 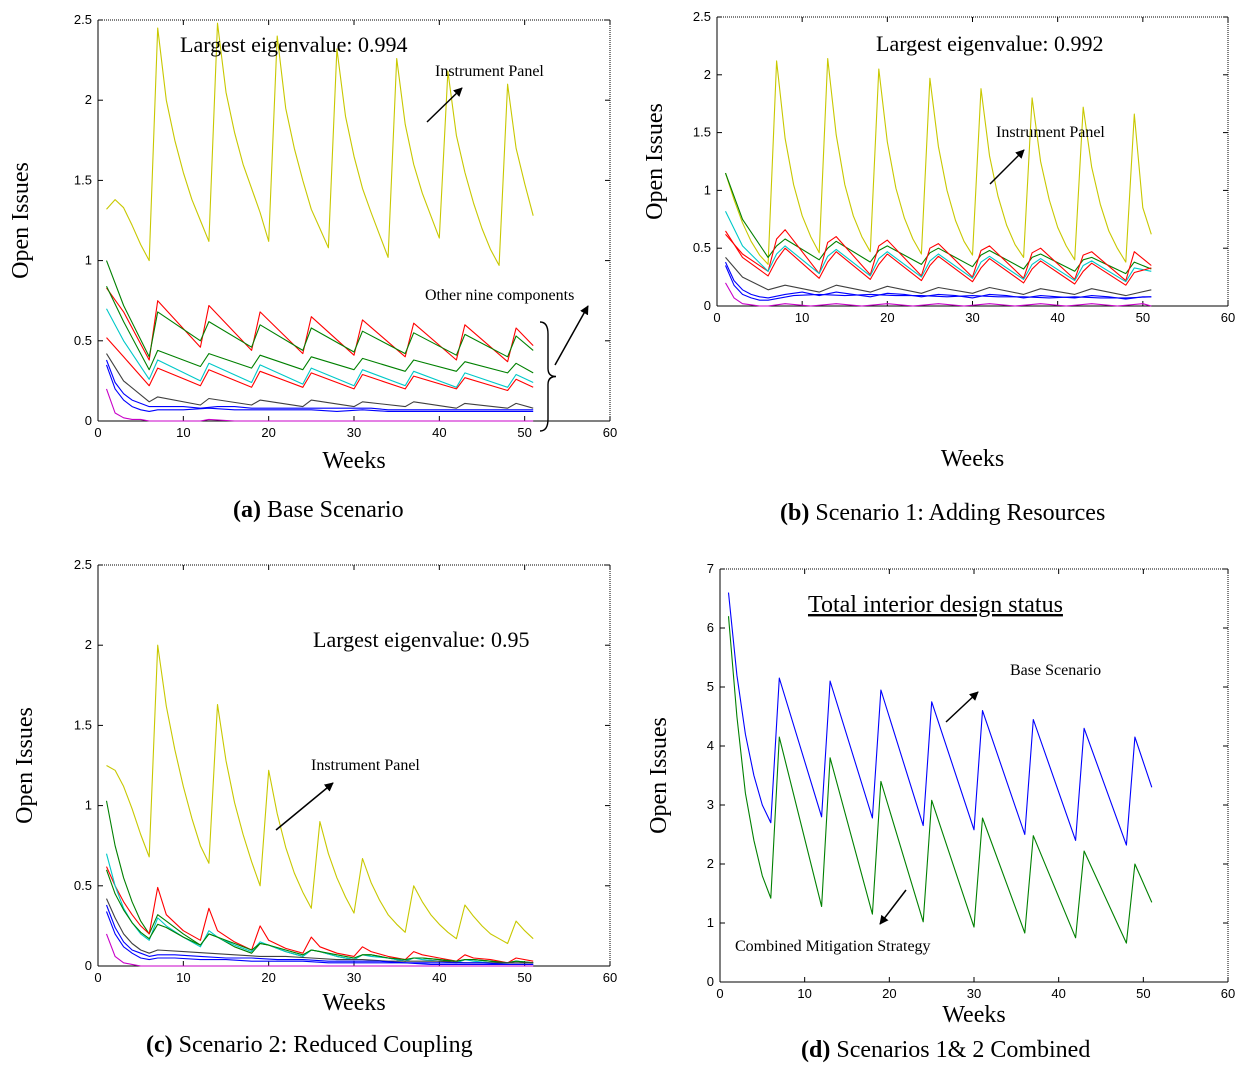 What do you see at coordinates (1055, 670) in the screenshot?
I see `annotation-text: Base Scenario` at bounding box center [1055, 670].